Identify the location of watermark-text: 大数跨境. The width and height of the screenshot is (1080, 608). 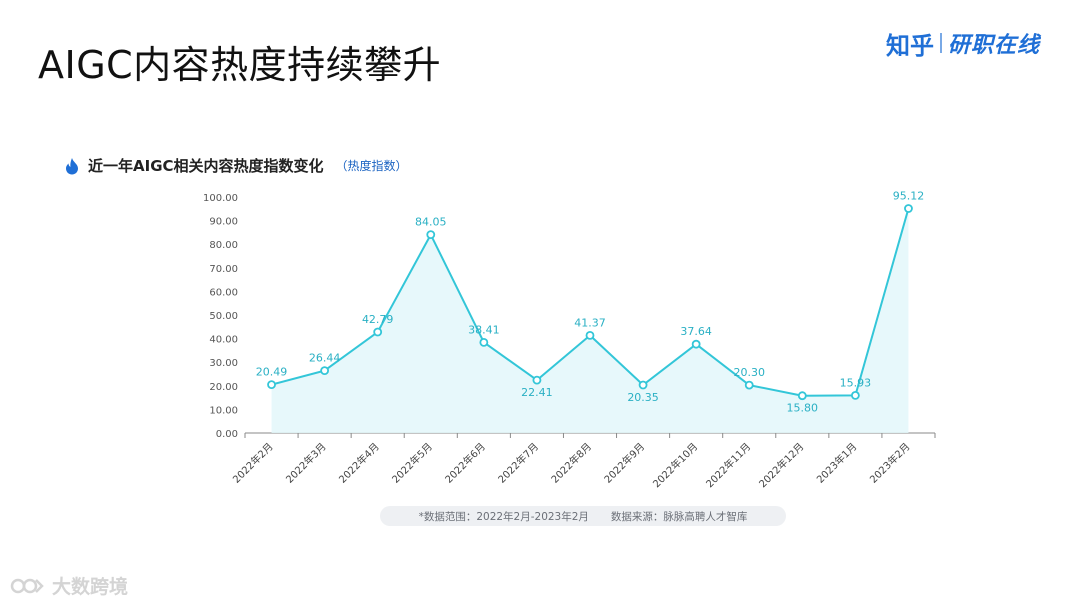
(90, 587).